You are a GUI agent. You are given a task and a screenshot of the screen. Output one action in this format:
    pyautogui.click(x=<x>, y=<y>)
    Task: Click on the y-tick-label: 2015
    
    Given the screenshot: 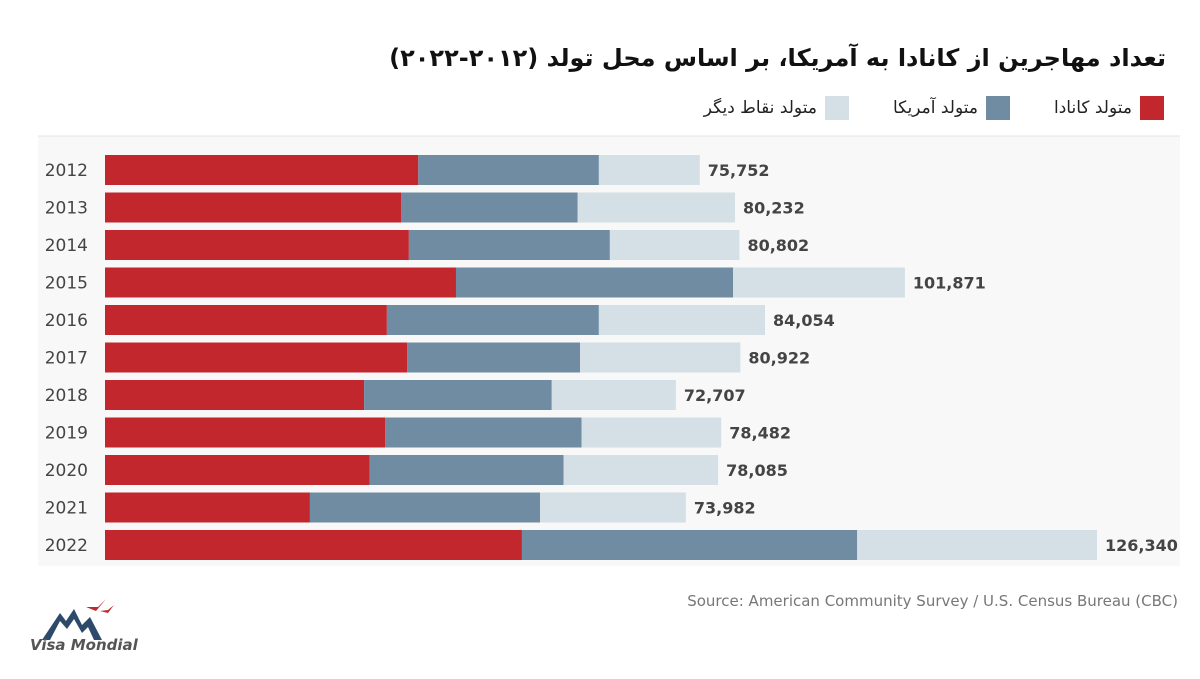 What is the action you would take?
    pyautogui.click(x=66, y=284)
    